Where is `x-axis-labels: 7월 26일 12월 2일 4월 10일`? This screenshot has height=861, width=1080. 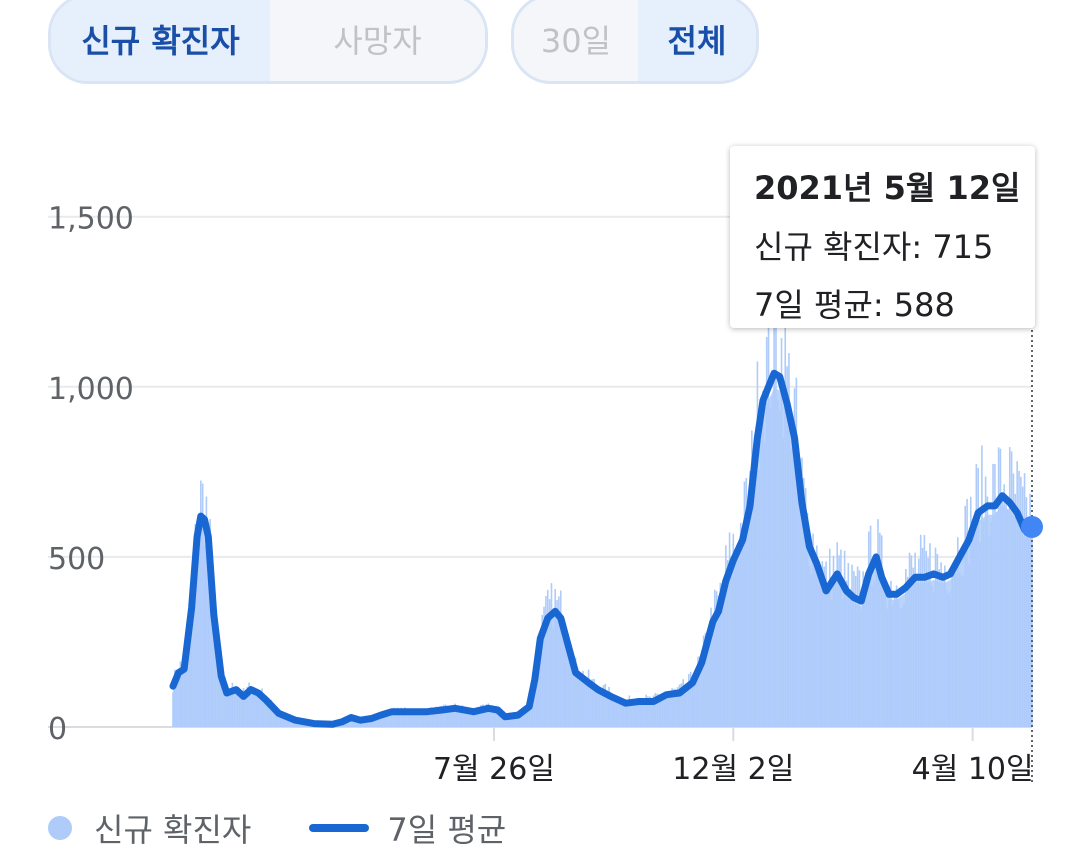 x-axis-labels: 7월 26일 12월 2일 4월 10일 is located at coordinates (733, 757).